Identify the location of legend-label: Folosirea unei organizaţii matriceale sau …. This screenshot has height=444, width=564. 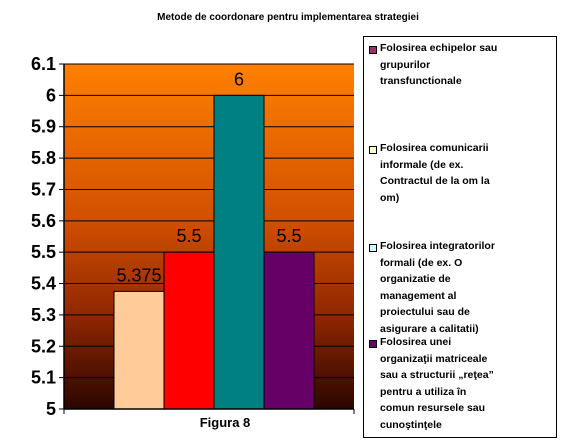
(467, 383).